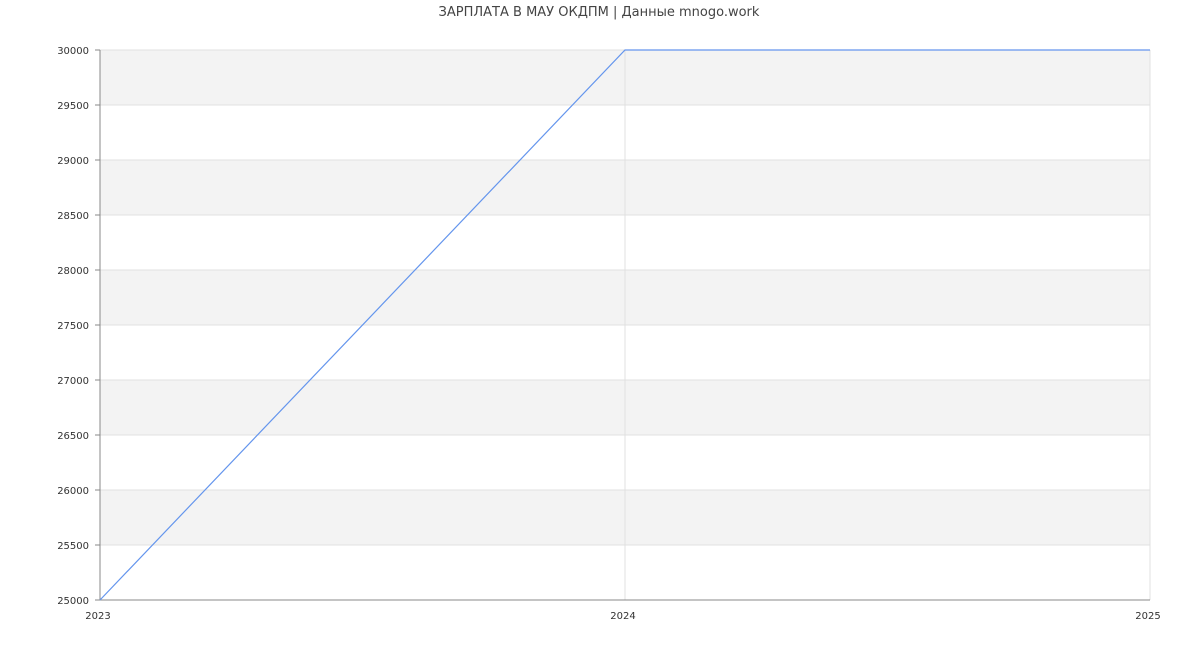 The height and width of the screenshot is (650, 1200). What do you see at coordinates (73, 436) in the screenshot?
I see `y-tick-label: 26500` at bounding box center [73, 436].